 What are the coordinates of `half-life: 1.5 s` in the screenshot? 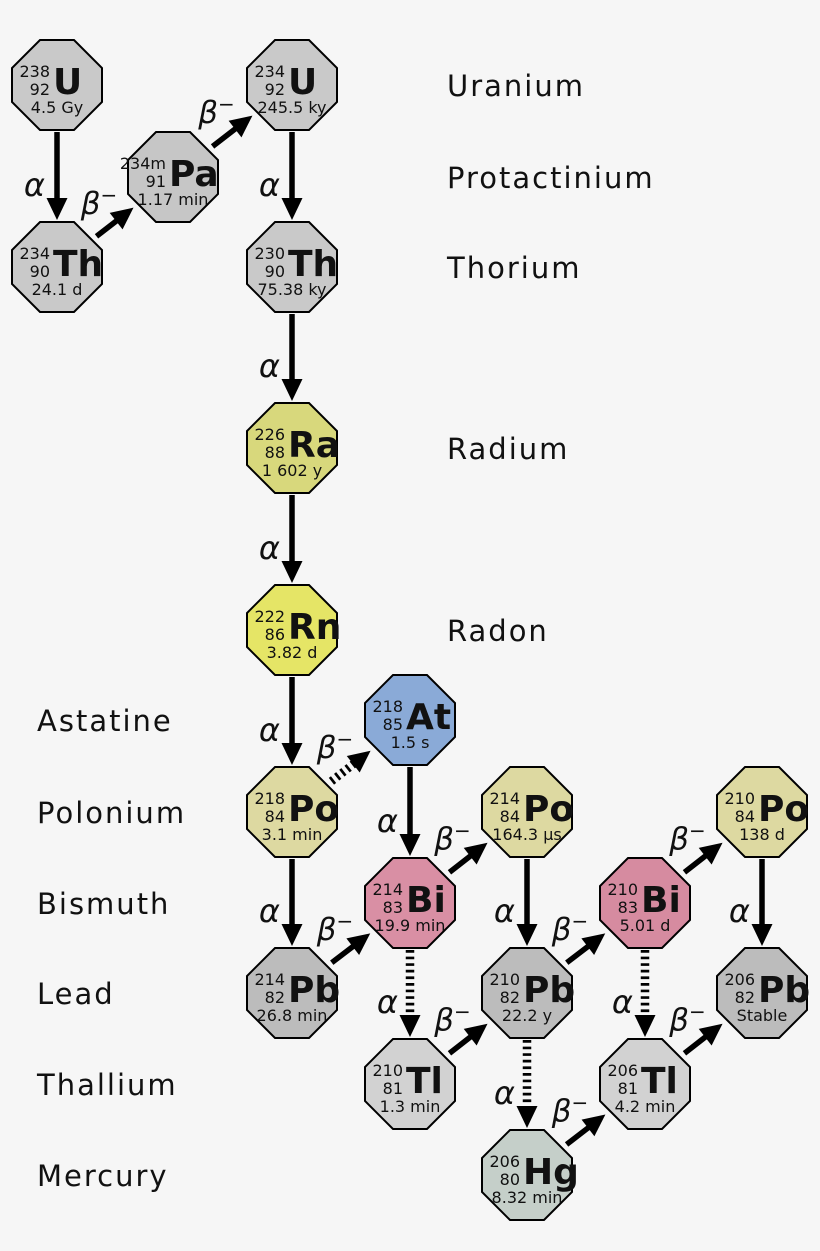 It's located at (410, 742).